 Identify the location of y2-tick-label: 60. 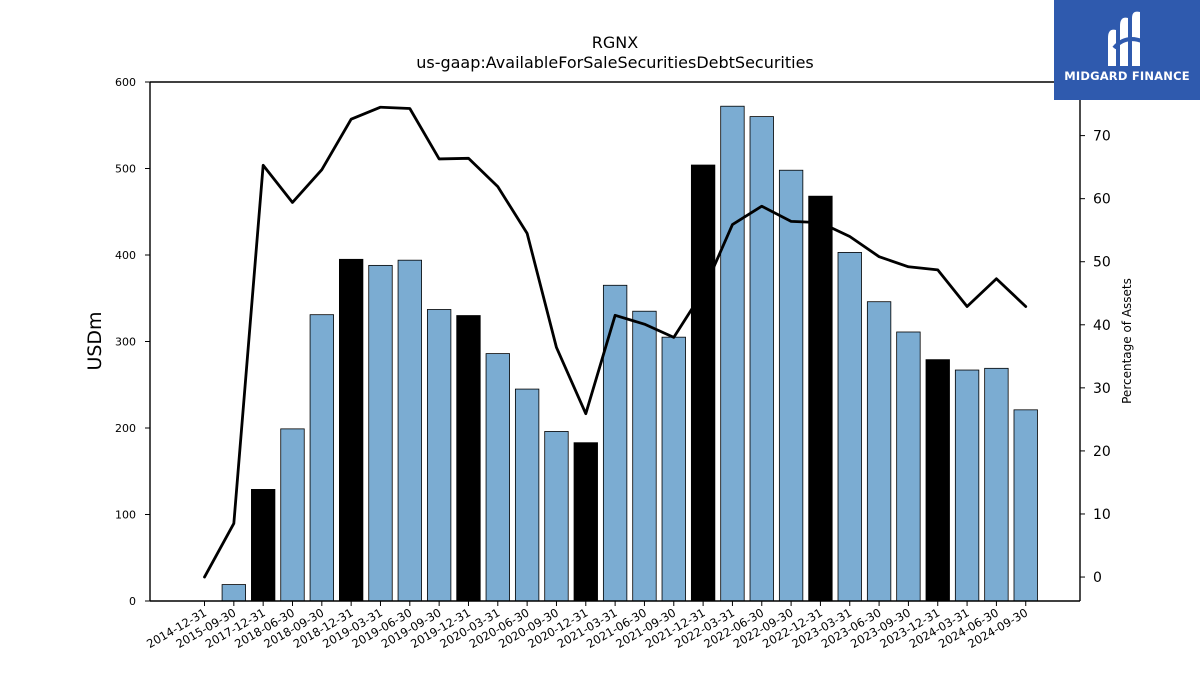
(1102, 200).